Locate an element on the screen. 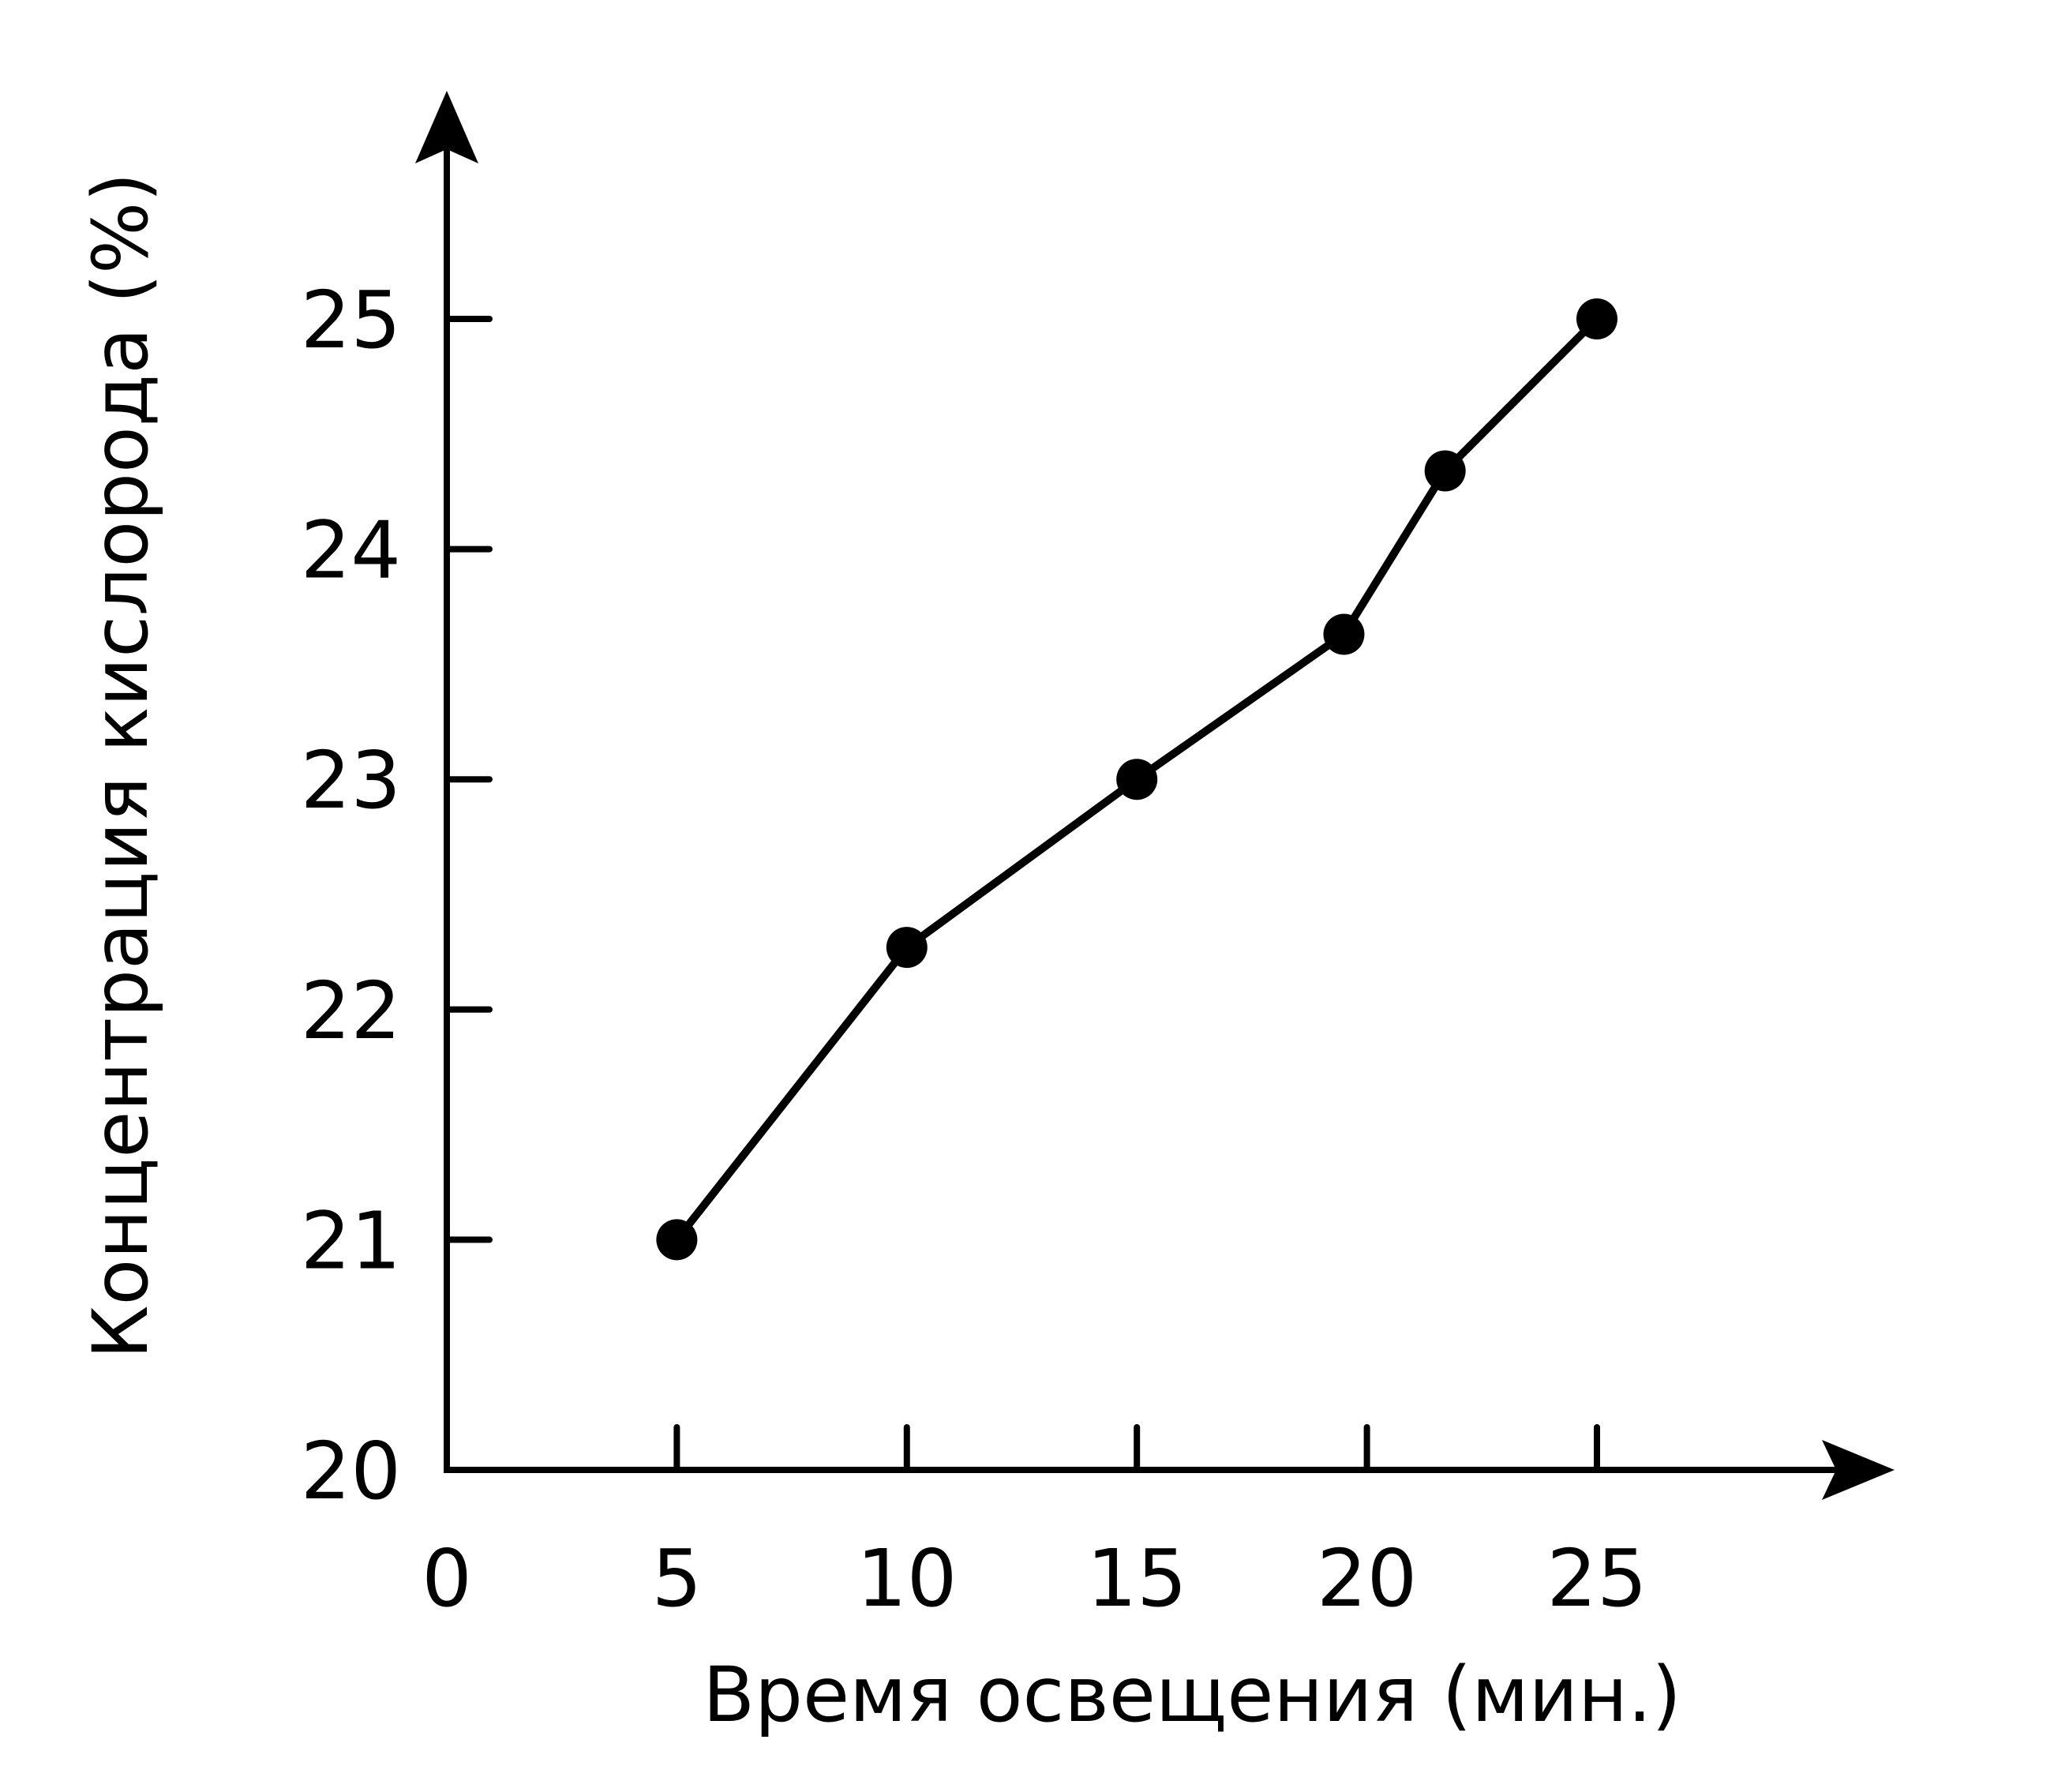  y-tick-label: 22 is located at coordinates (351, 1011).